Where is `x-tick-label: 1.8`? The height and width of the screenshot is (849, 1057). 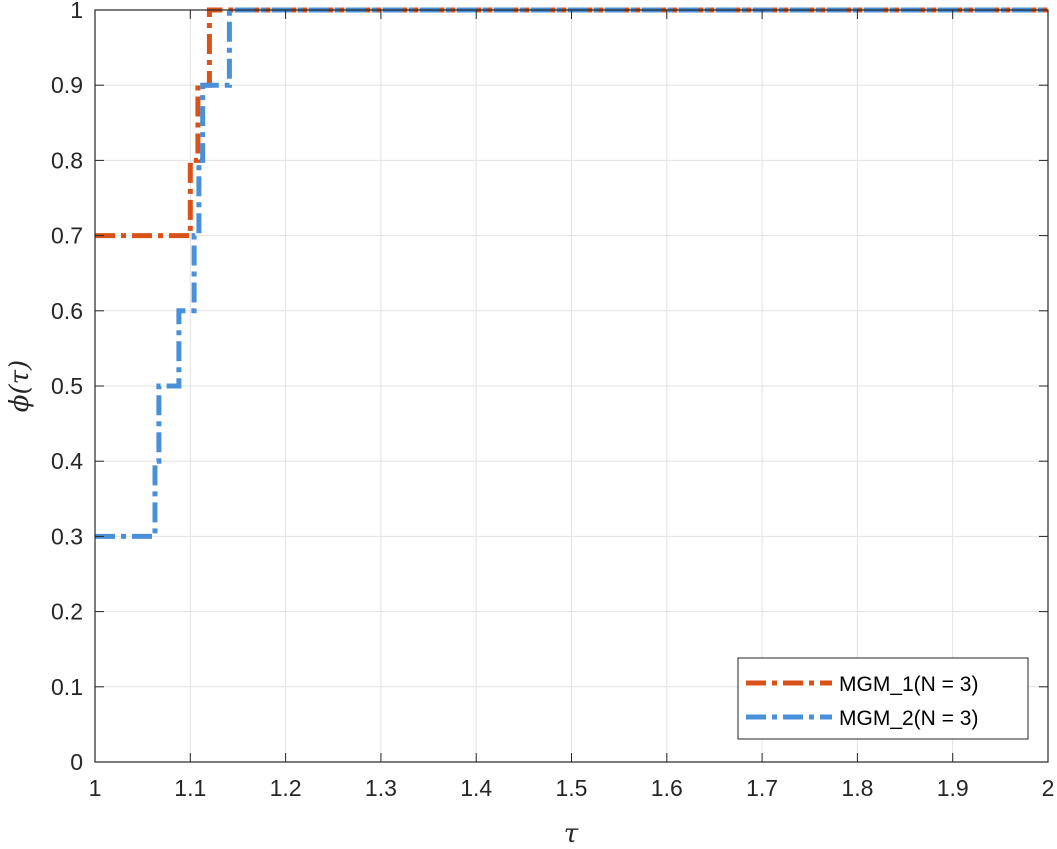
x-tick-label: 1.8 is located at coordinates (857, 788).